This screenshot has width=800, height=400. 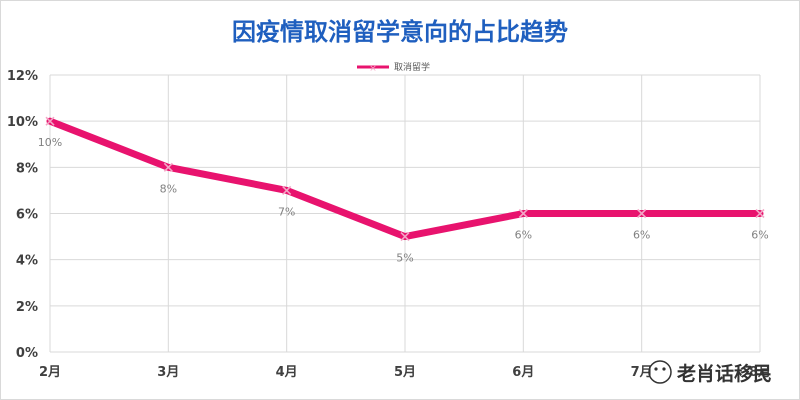 I want to click on legend-x-marker: ×, so click(x=373, y=69).